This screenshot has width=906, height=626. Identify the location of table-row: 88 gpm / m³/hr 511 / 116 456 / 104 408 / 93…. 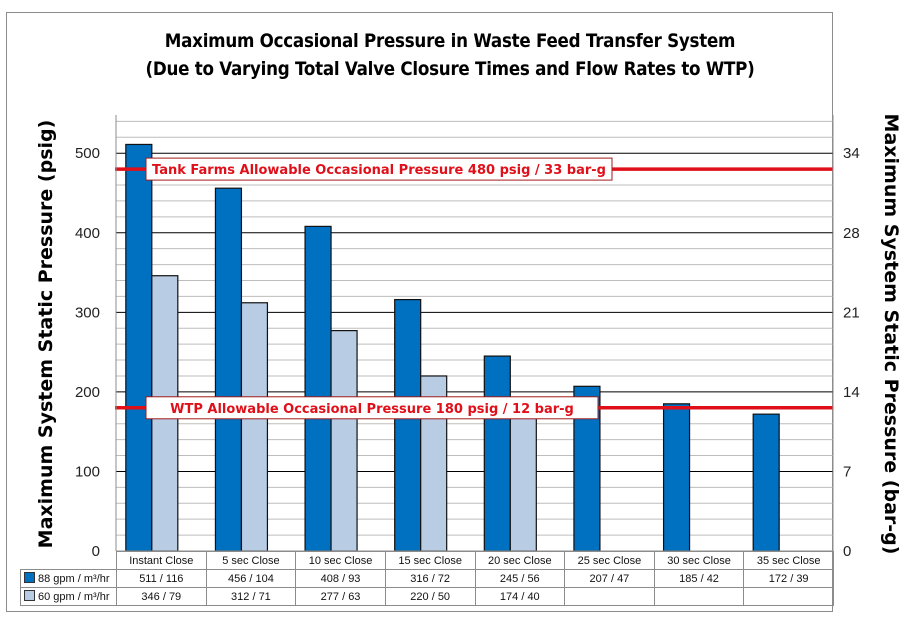
(427, 578).